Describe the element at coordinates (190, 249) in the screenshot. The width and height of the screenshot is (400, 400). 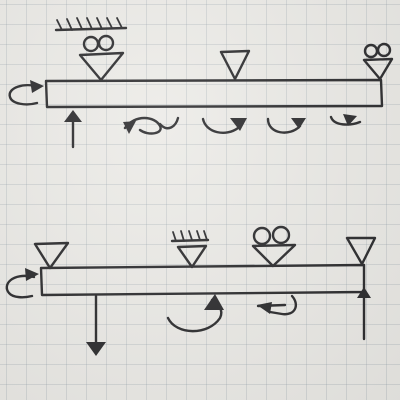
I see `bottom-fixed-hinge-support-icon` at that location.